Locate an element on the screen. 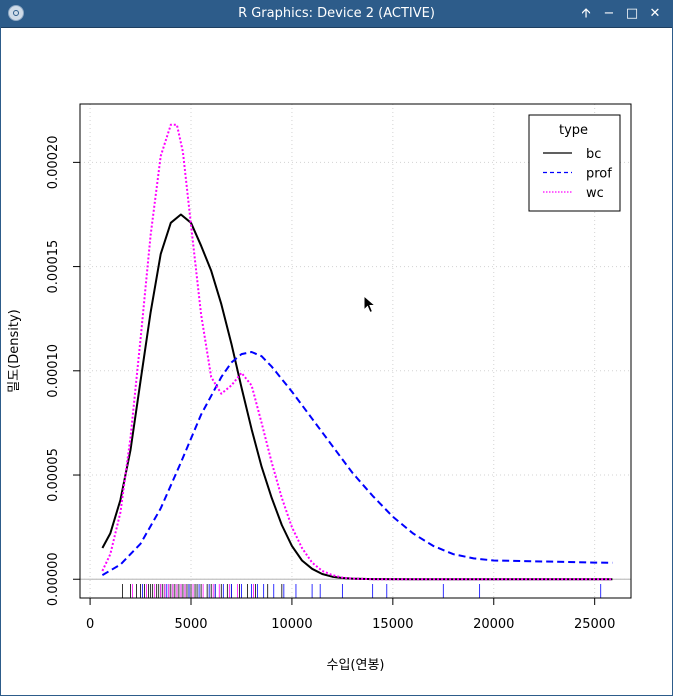  legend-label-prof: prof is located at coordinates (599, 174).